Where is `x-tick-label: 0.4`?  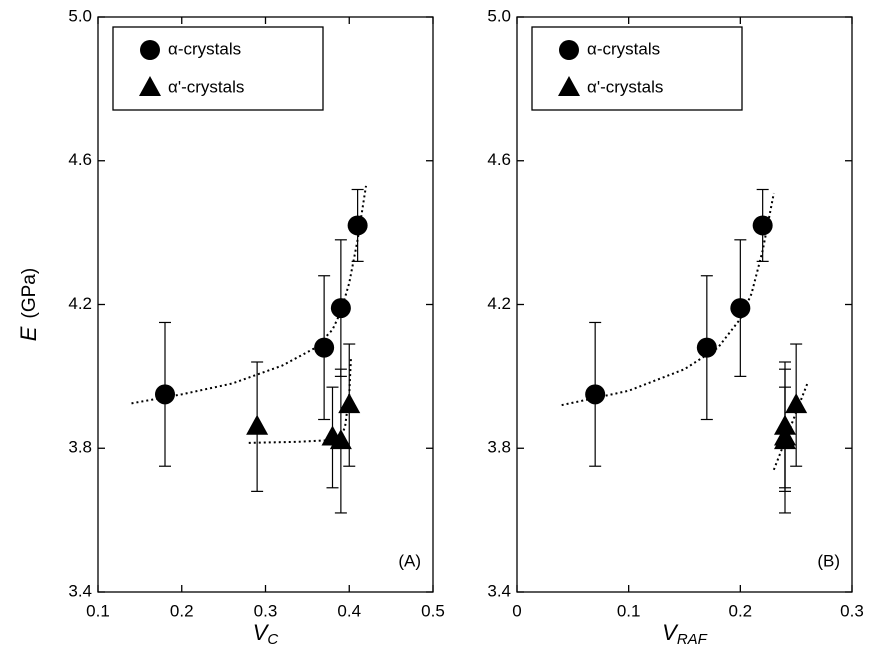 x-tick-label: 0.4 is located at coordinates (349, 610).